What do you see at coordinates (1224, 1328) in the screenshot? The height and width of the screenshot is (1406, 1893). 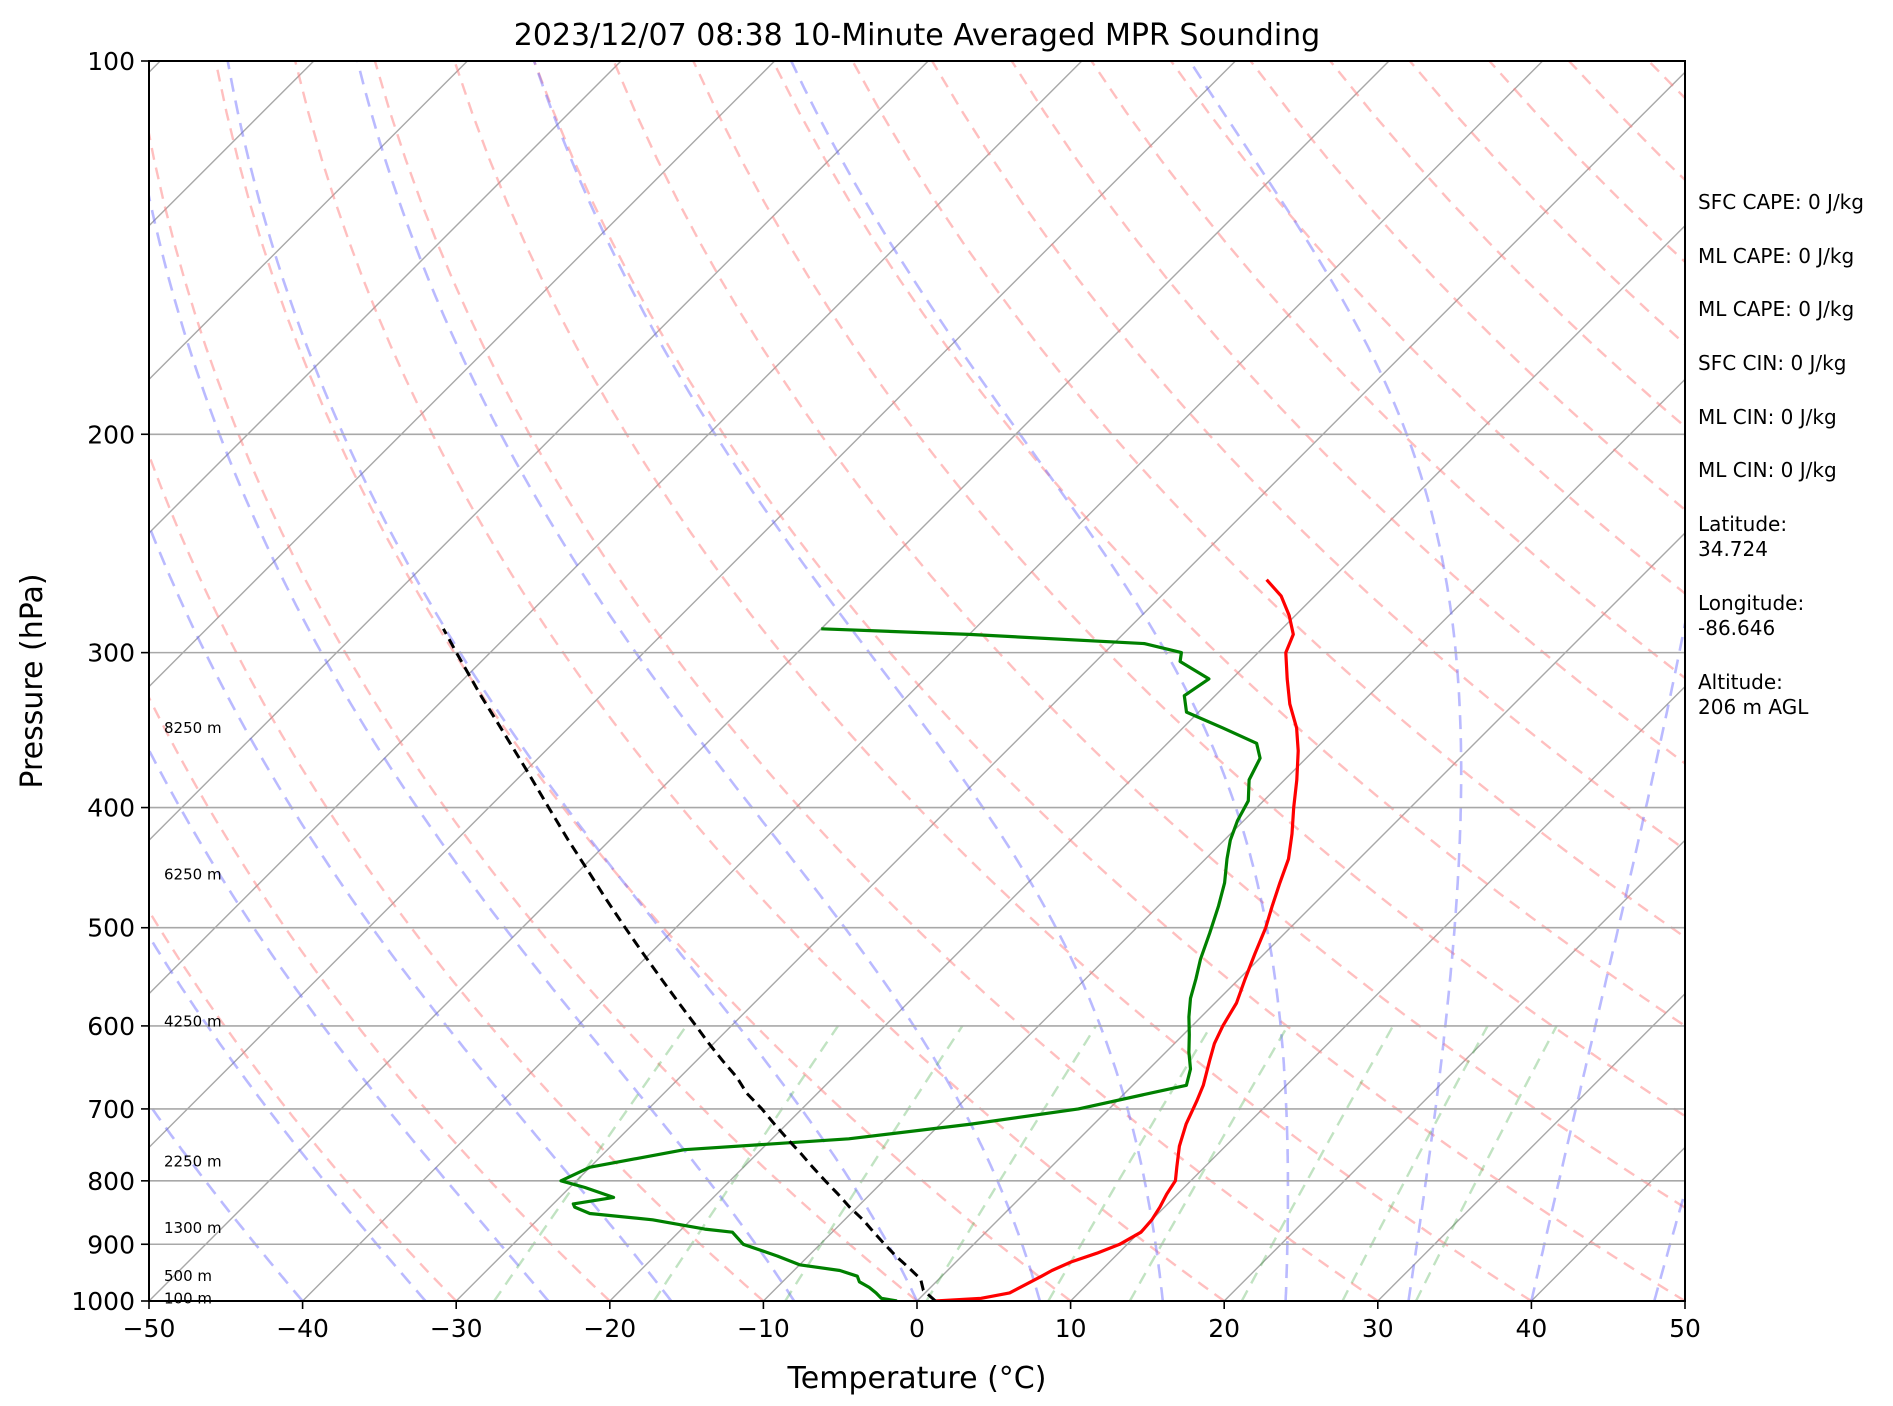 I see `x-tick-label: 20` at bounding box center [1224, 1328].